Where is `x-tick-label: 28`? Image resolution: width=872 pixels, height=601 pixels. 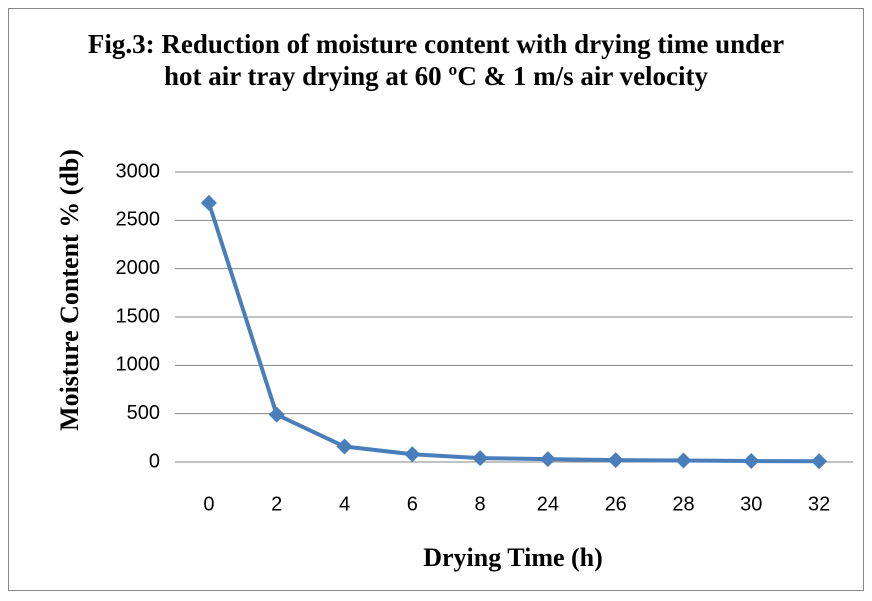 x-tick-label: 28 is located at coordinates (683, 504).